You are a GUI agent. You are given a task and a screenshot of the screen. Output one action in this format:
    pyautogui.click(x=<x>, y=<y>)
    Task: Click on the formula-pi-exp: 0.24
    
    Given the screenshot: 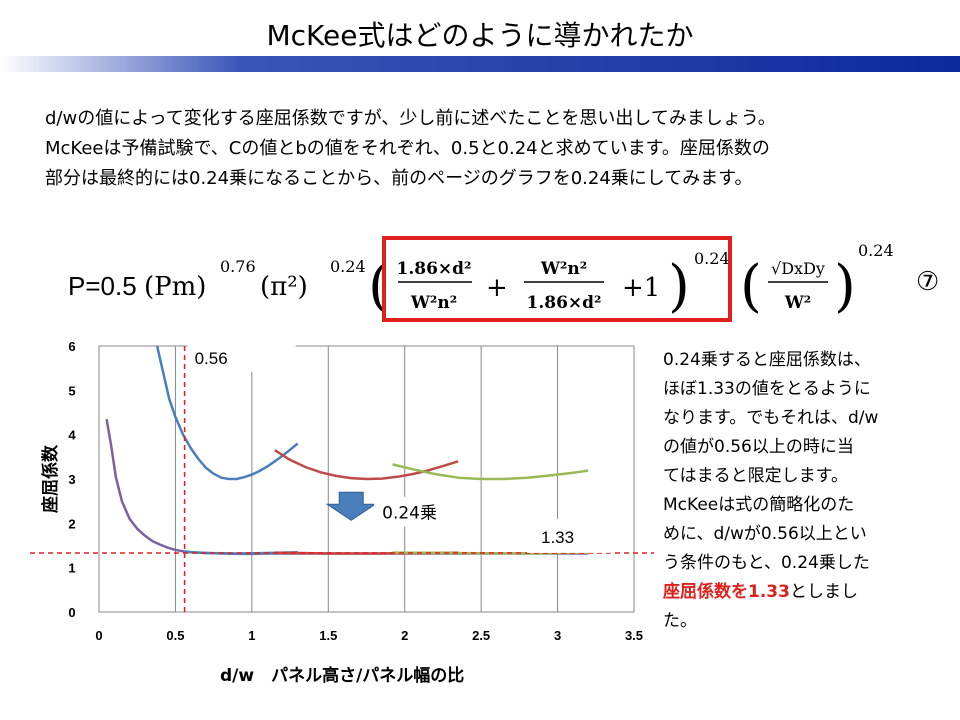 What is the action you would take?
    pyautogui.click(x=348, y=266)
    